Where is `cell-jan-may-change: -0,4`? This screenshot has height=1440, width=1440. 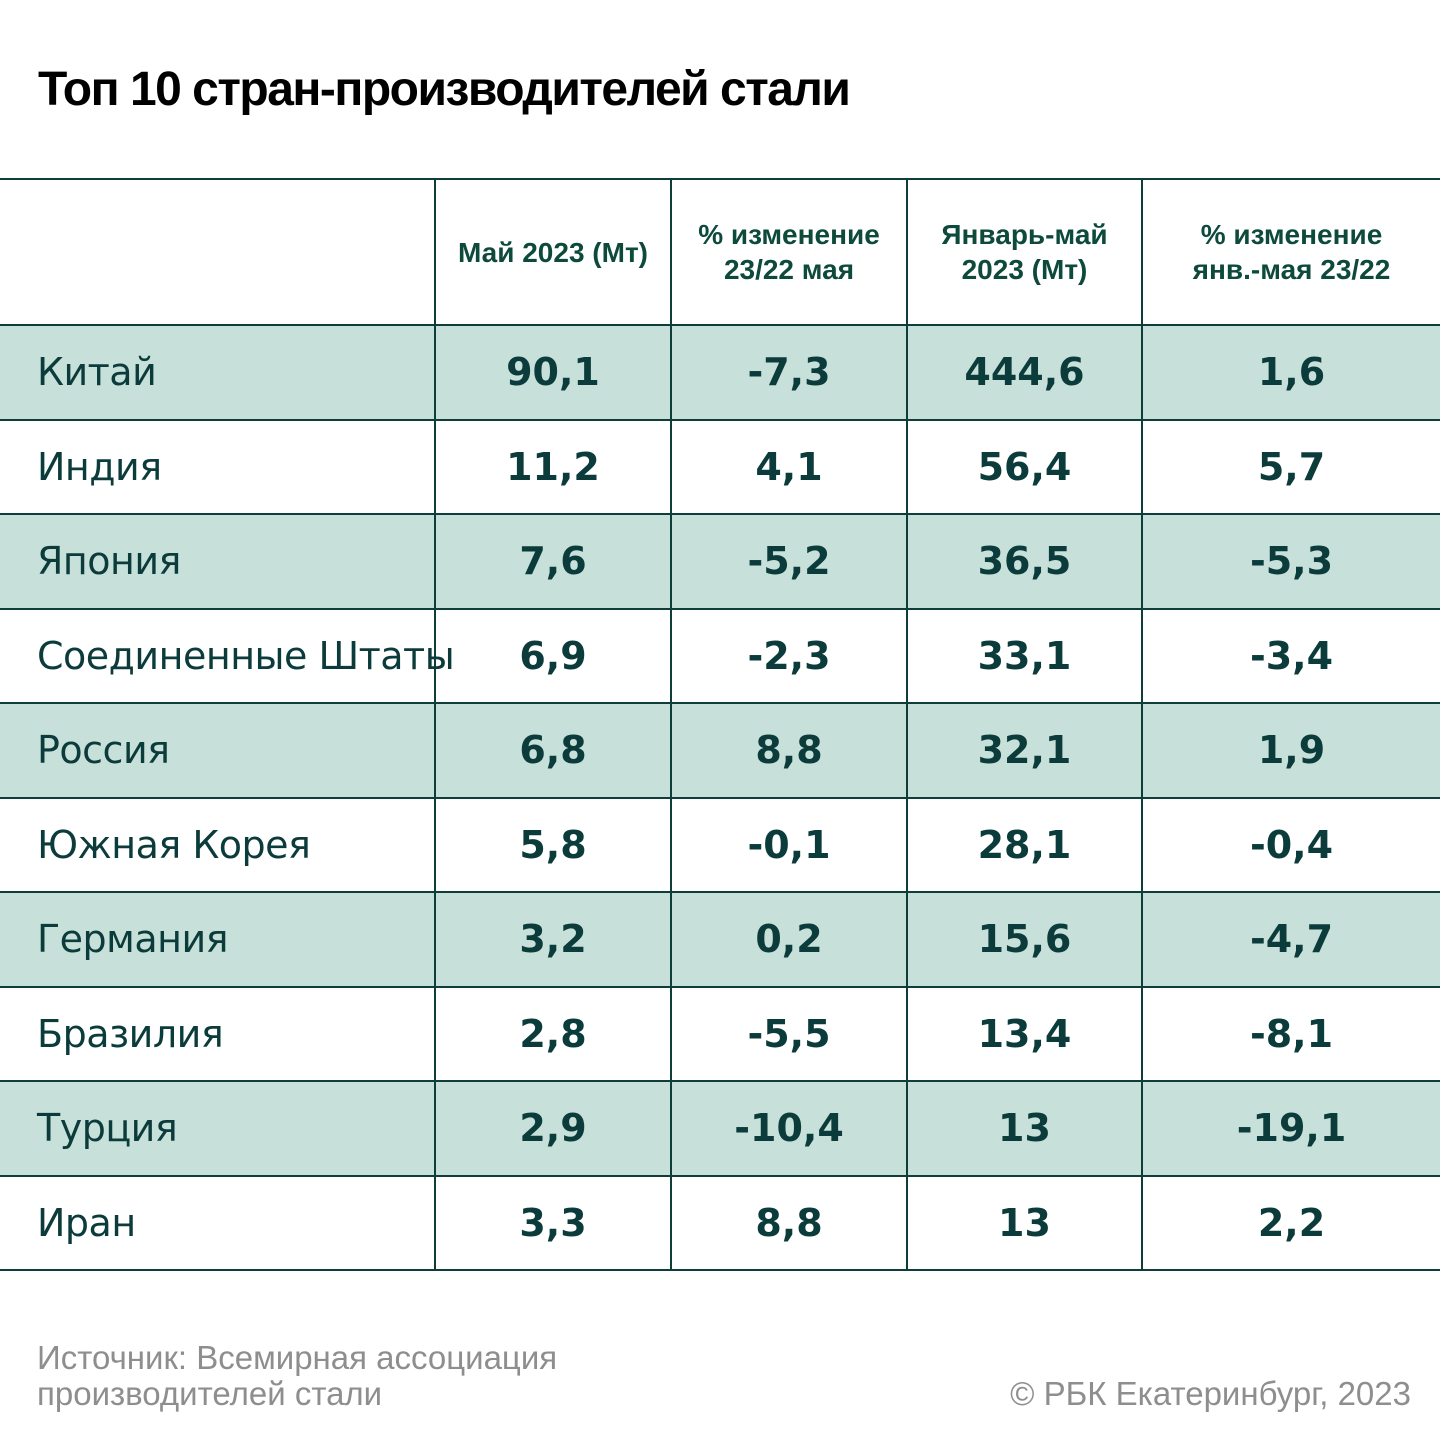
cell-jan-may-change: -0,4 is located at coordinates (1290, 844).